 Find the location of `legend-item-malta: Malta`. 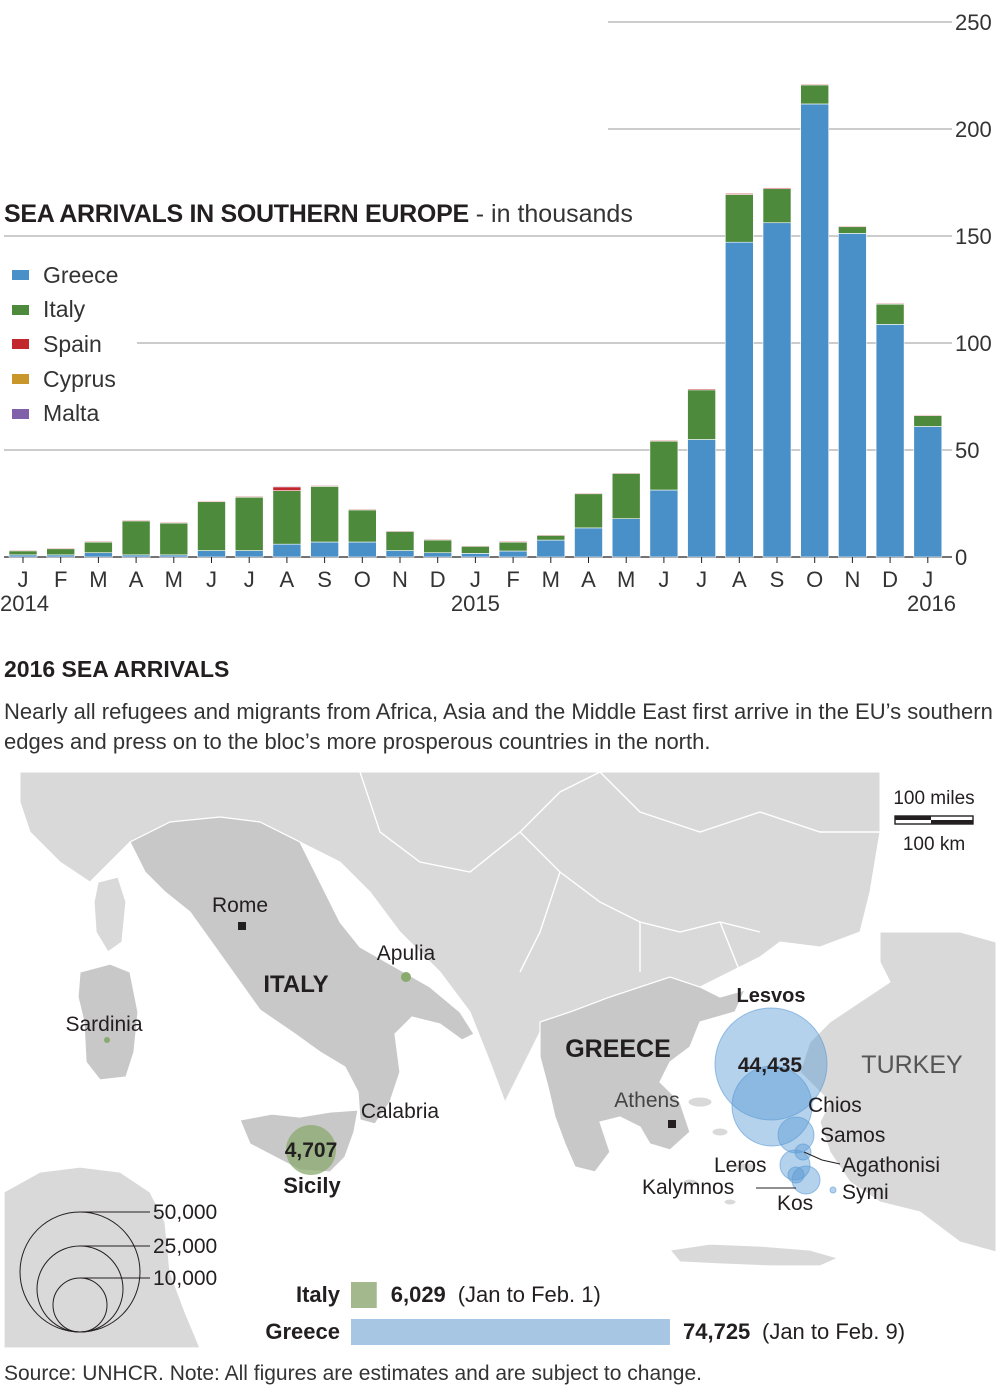

legend-item-malta: Malta is located at coordinates (65, 413).